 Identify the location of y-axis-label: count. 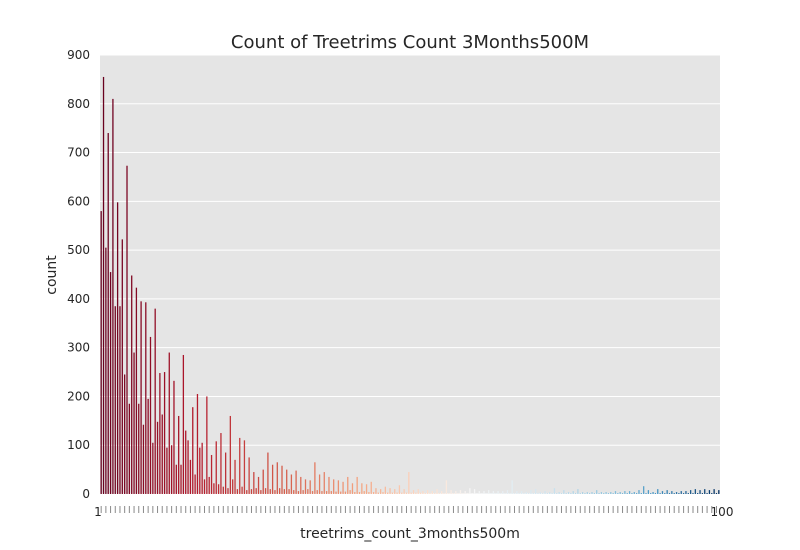
(52, 275).